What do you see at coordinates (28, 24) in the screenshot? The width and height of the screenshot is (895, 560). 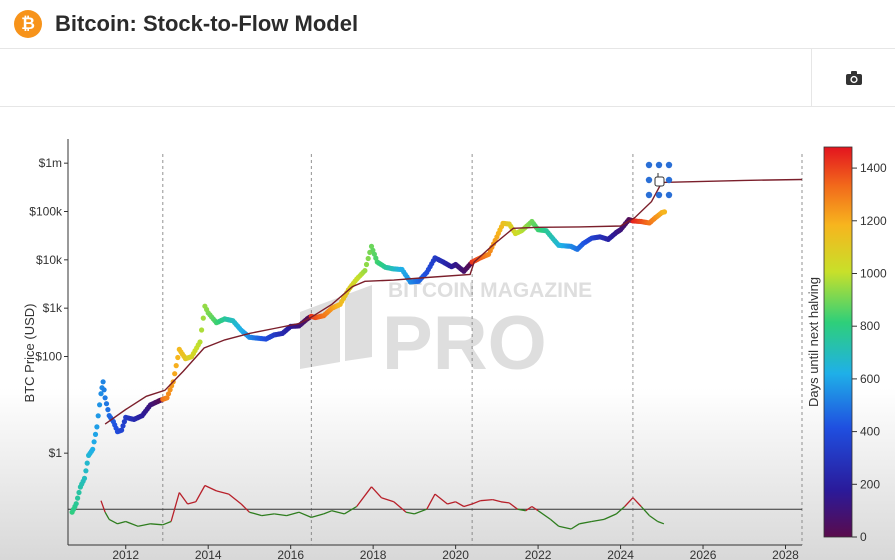 I see `bitcoin-logo-icon: ₿` at bounding box center [28, 24].